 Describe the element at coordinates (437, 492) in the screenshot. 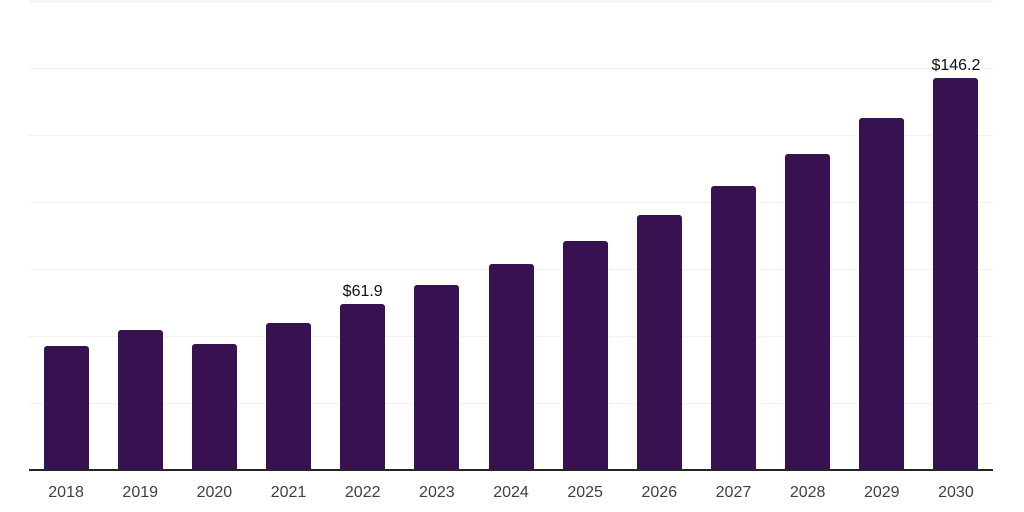

I see `x-tick-2023: 2023` at that location.